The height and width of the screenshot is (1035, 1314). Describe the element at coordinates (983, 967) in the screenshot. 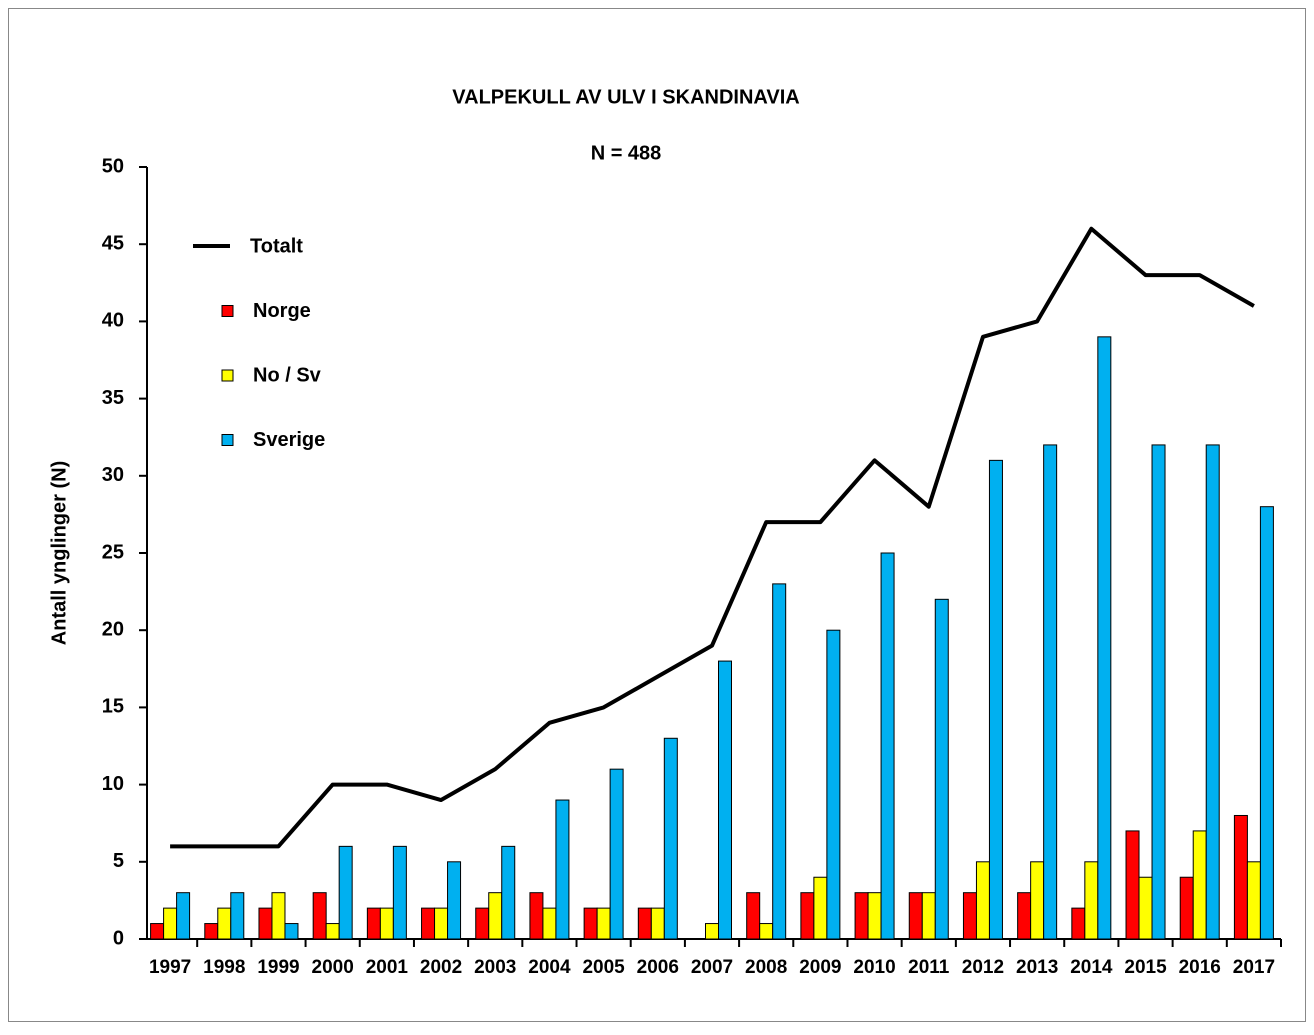

I see `x-tick-label: 2012` at that location.